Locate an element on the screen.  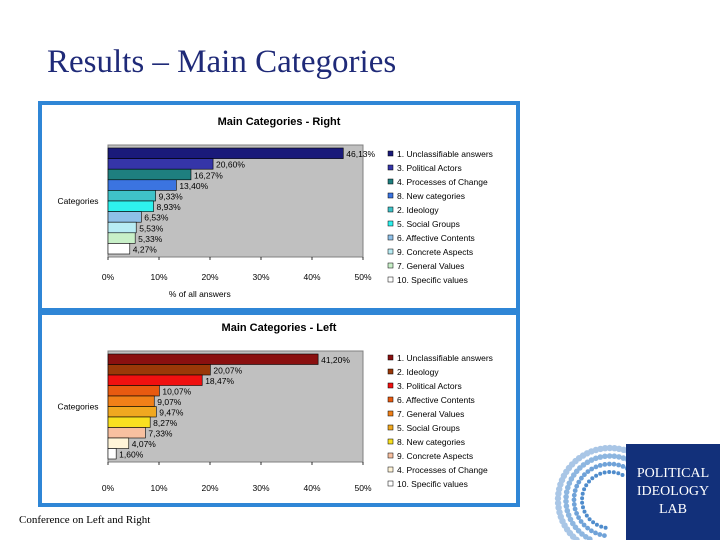
logo-dots-icon is located at coordinates (597, 492).